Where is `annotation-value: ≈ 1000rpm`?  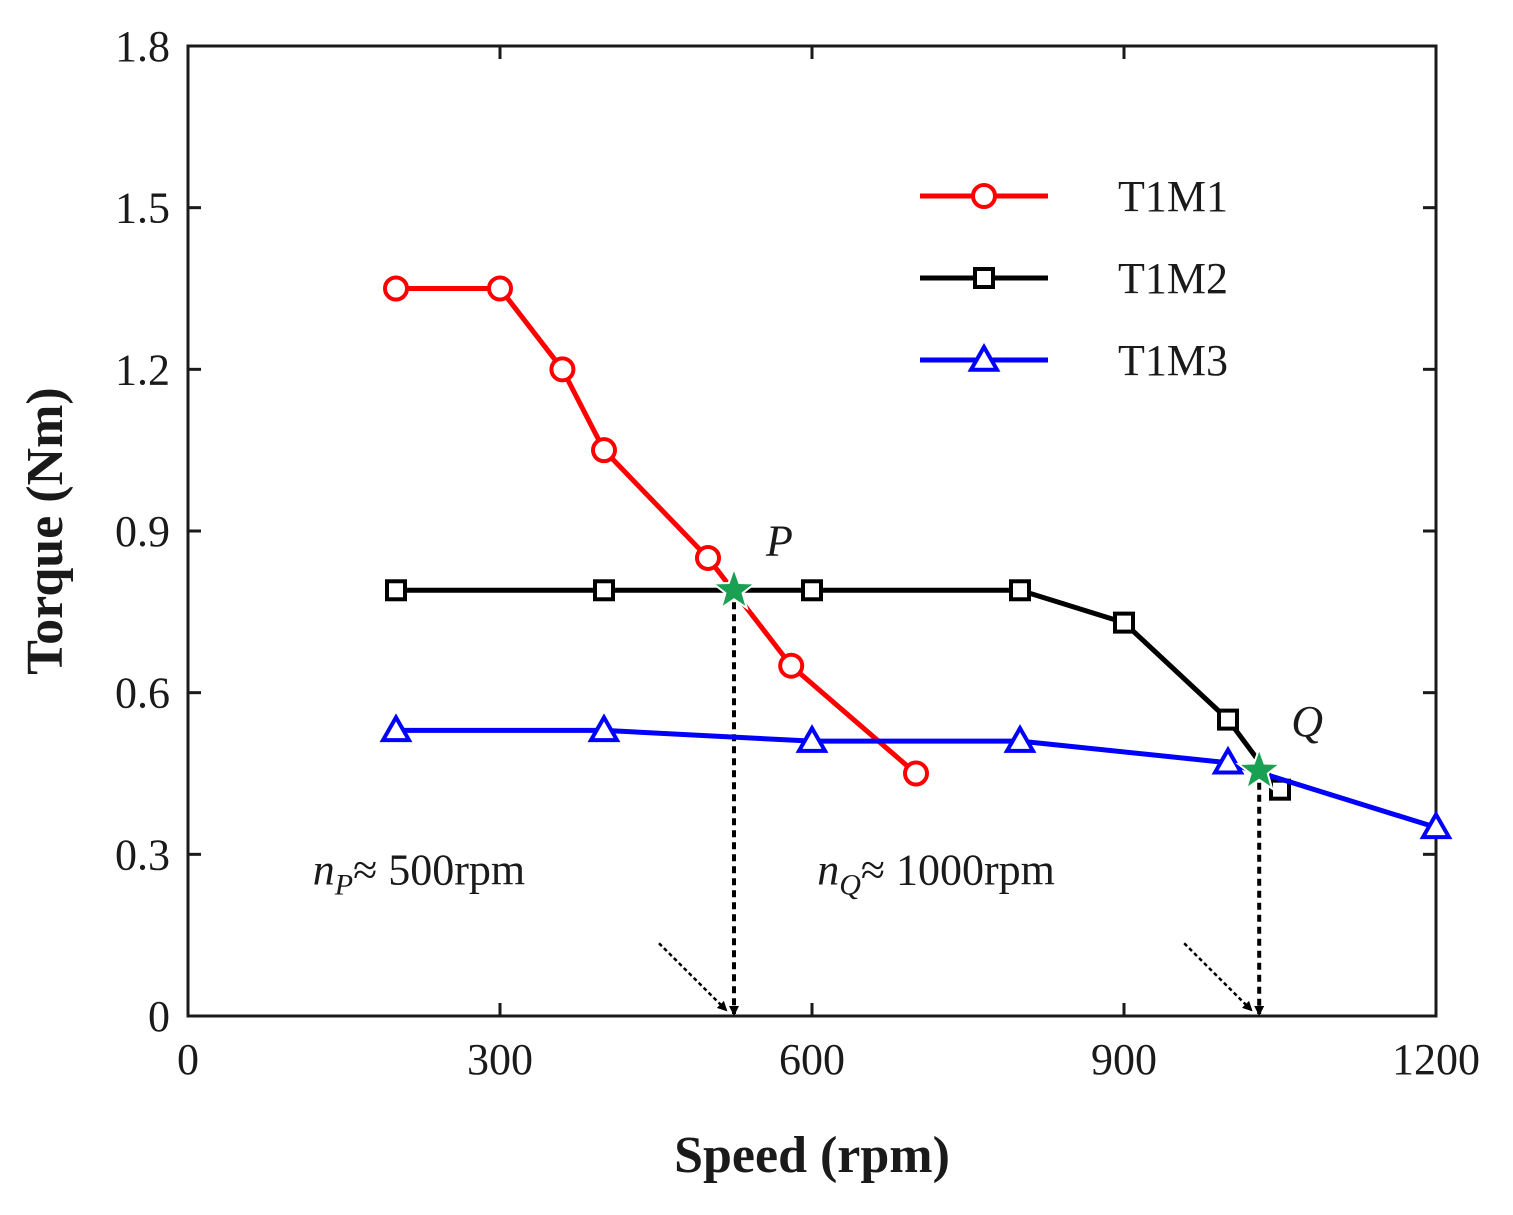
annotation-value: ≈ 1000rpm is located at coordinates (958, 870).